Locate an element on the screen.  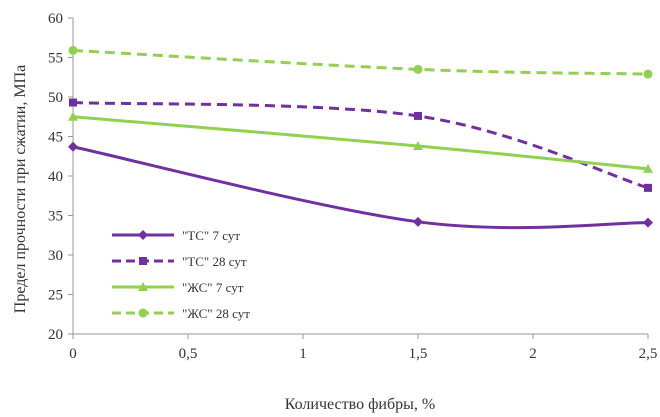
legend-label: "ЖС" 28 сут is located at coordinates (216, 313).